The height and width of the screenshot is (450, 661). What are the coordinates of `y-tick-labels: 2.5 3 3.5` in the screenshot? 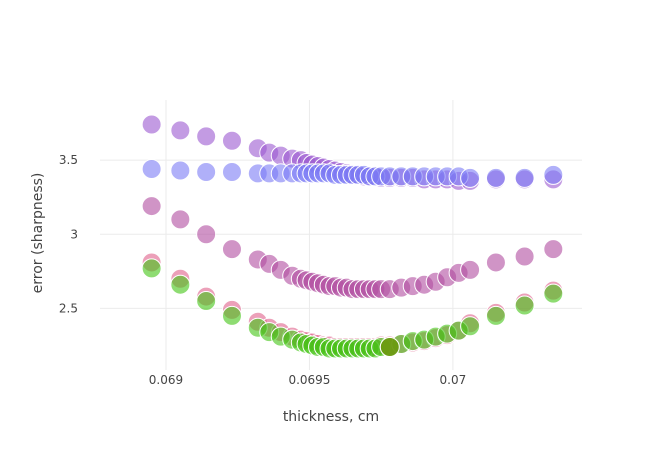 It's located at (68, 234).